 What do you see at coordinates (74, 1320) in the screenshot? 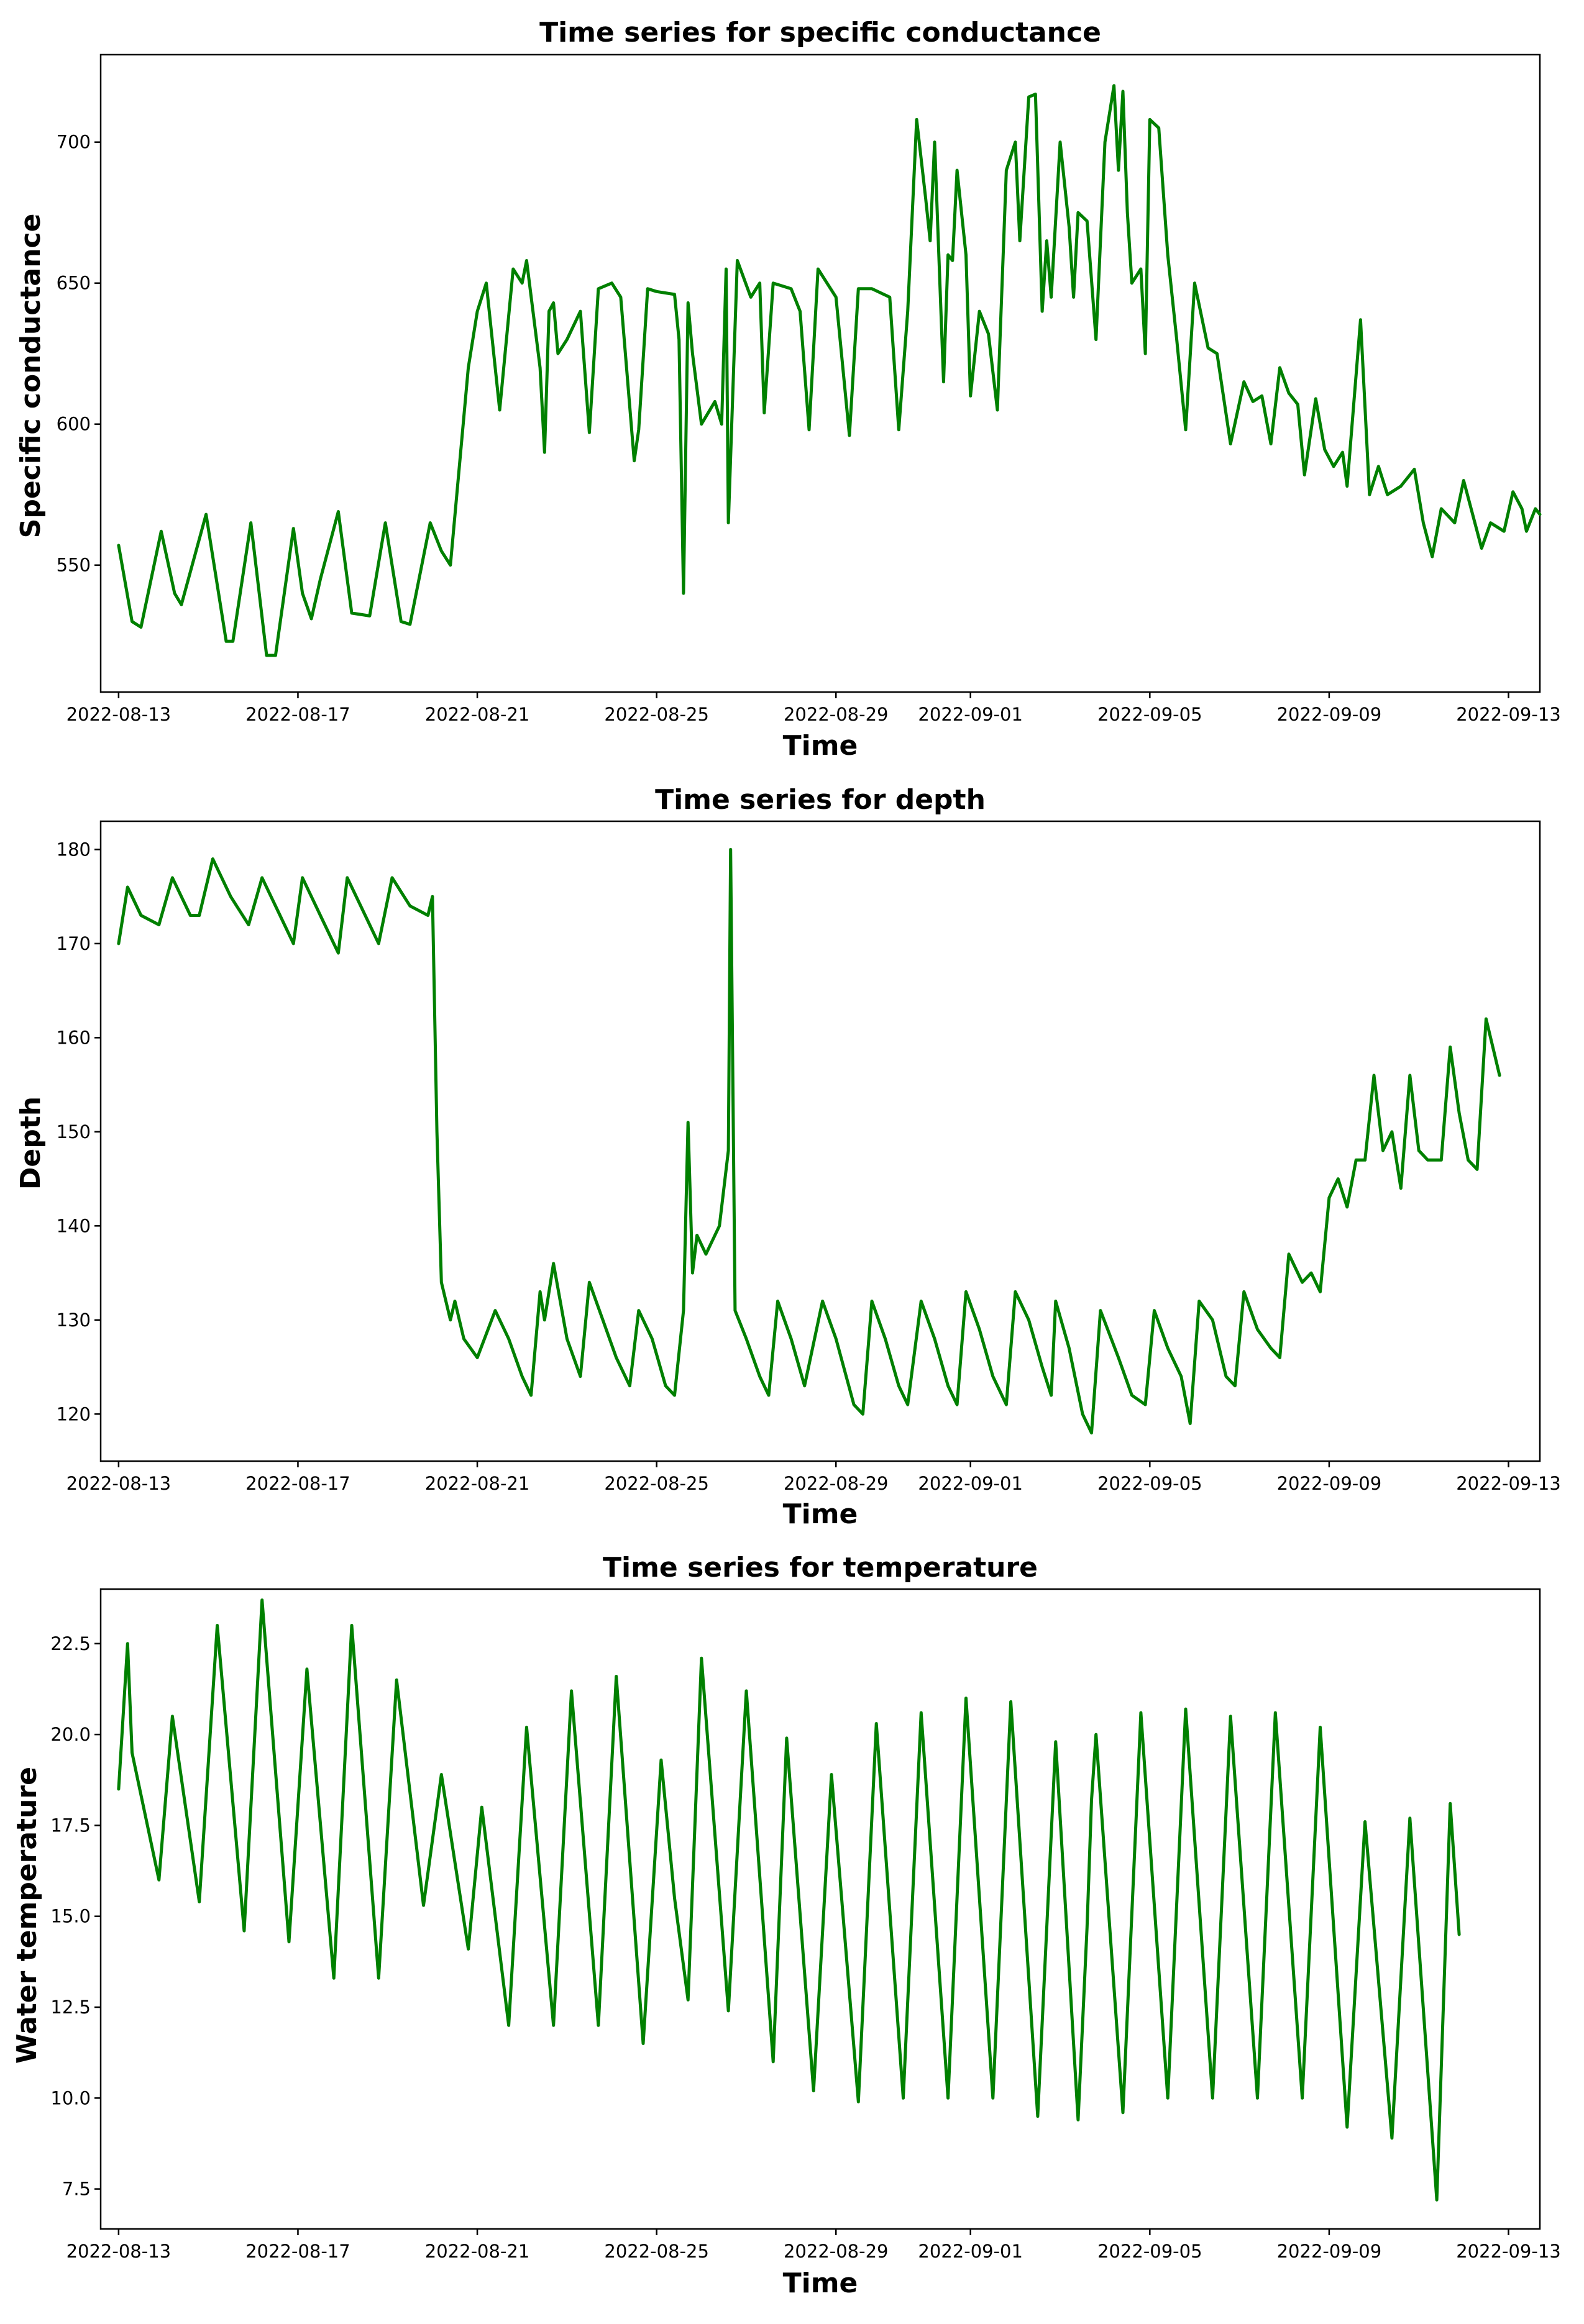
I see `y-tick-label: 130` at bounding box center [74, 1320].